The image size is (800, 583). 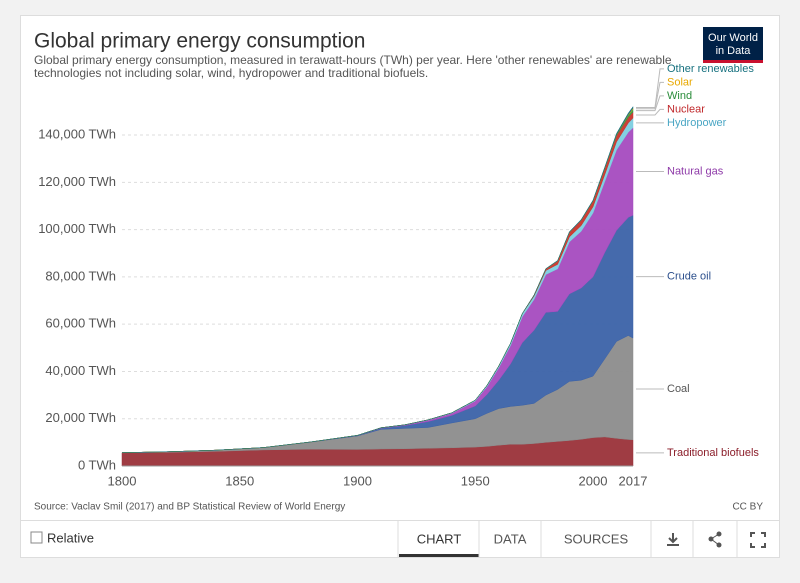 What do you see at coordinates (747, 507) in the screenshot?
I see `license: CC BY` at bounding box center [747, 507].